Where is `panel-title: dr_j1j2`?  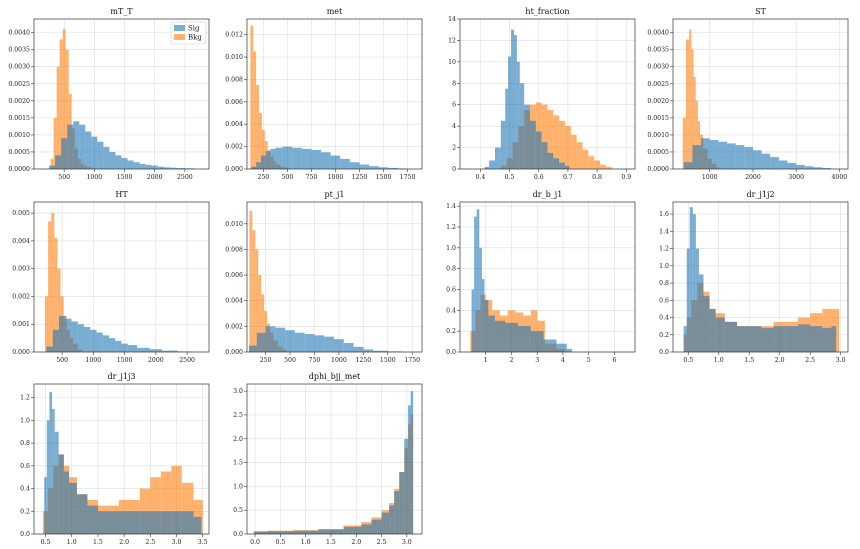 panel-title: dr_j1j2 is located at coordinates (760, 194).